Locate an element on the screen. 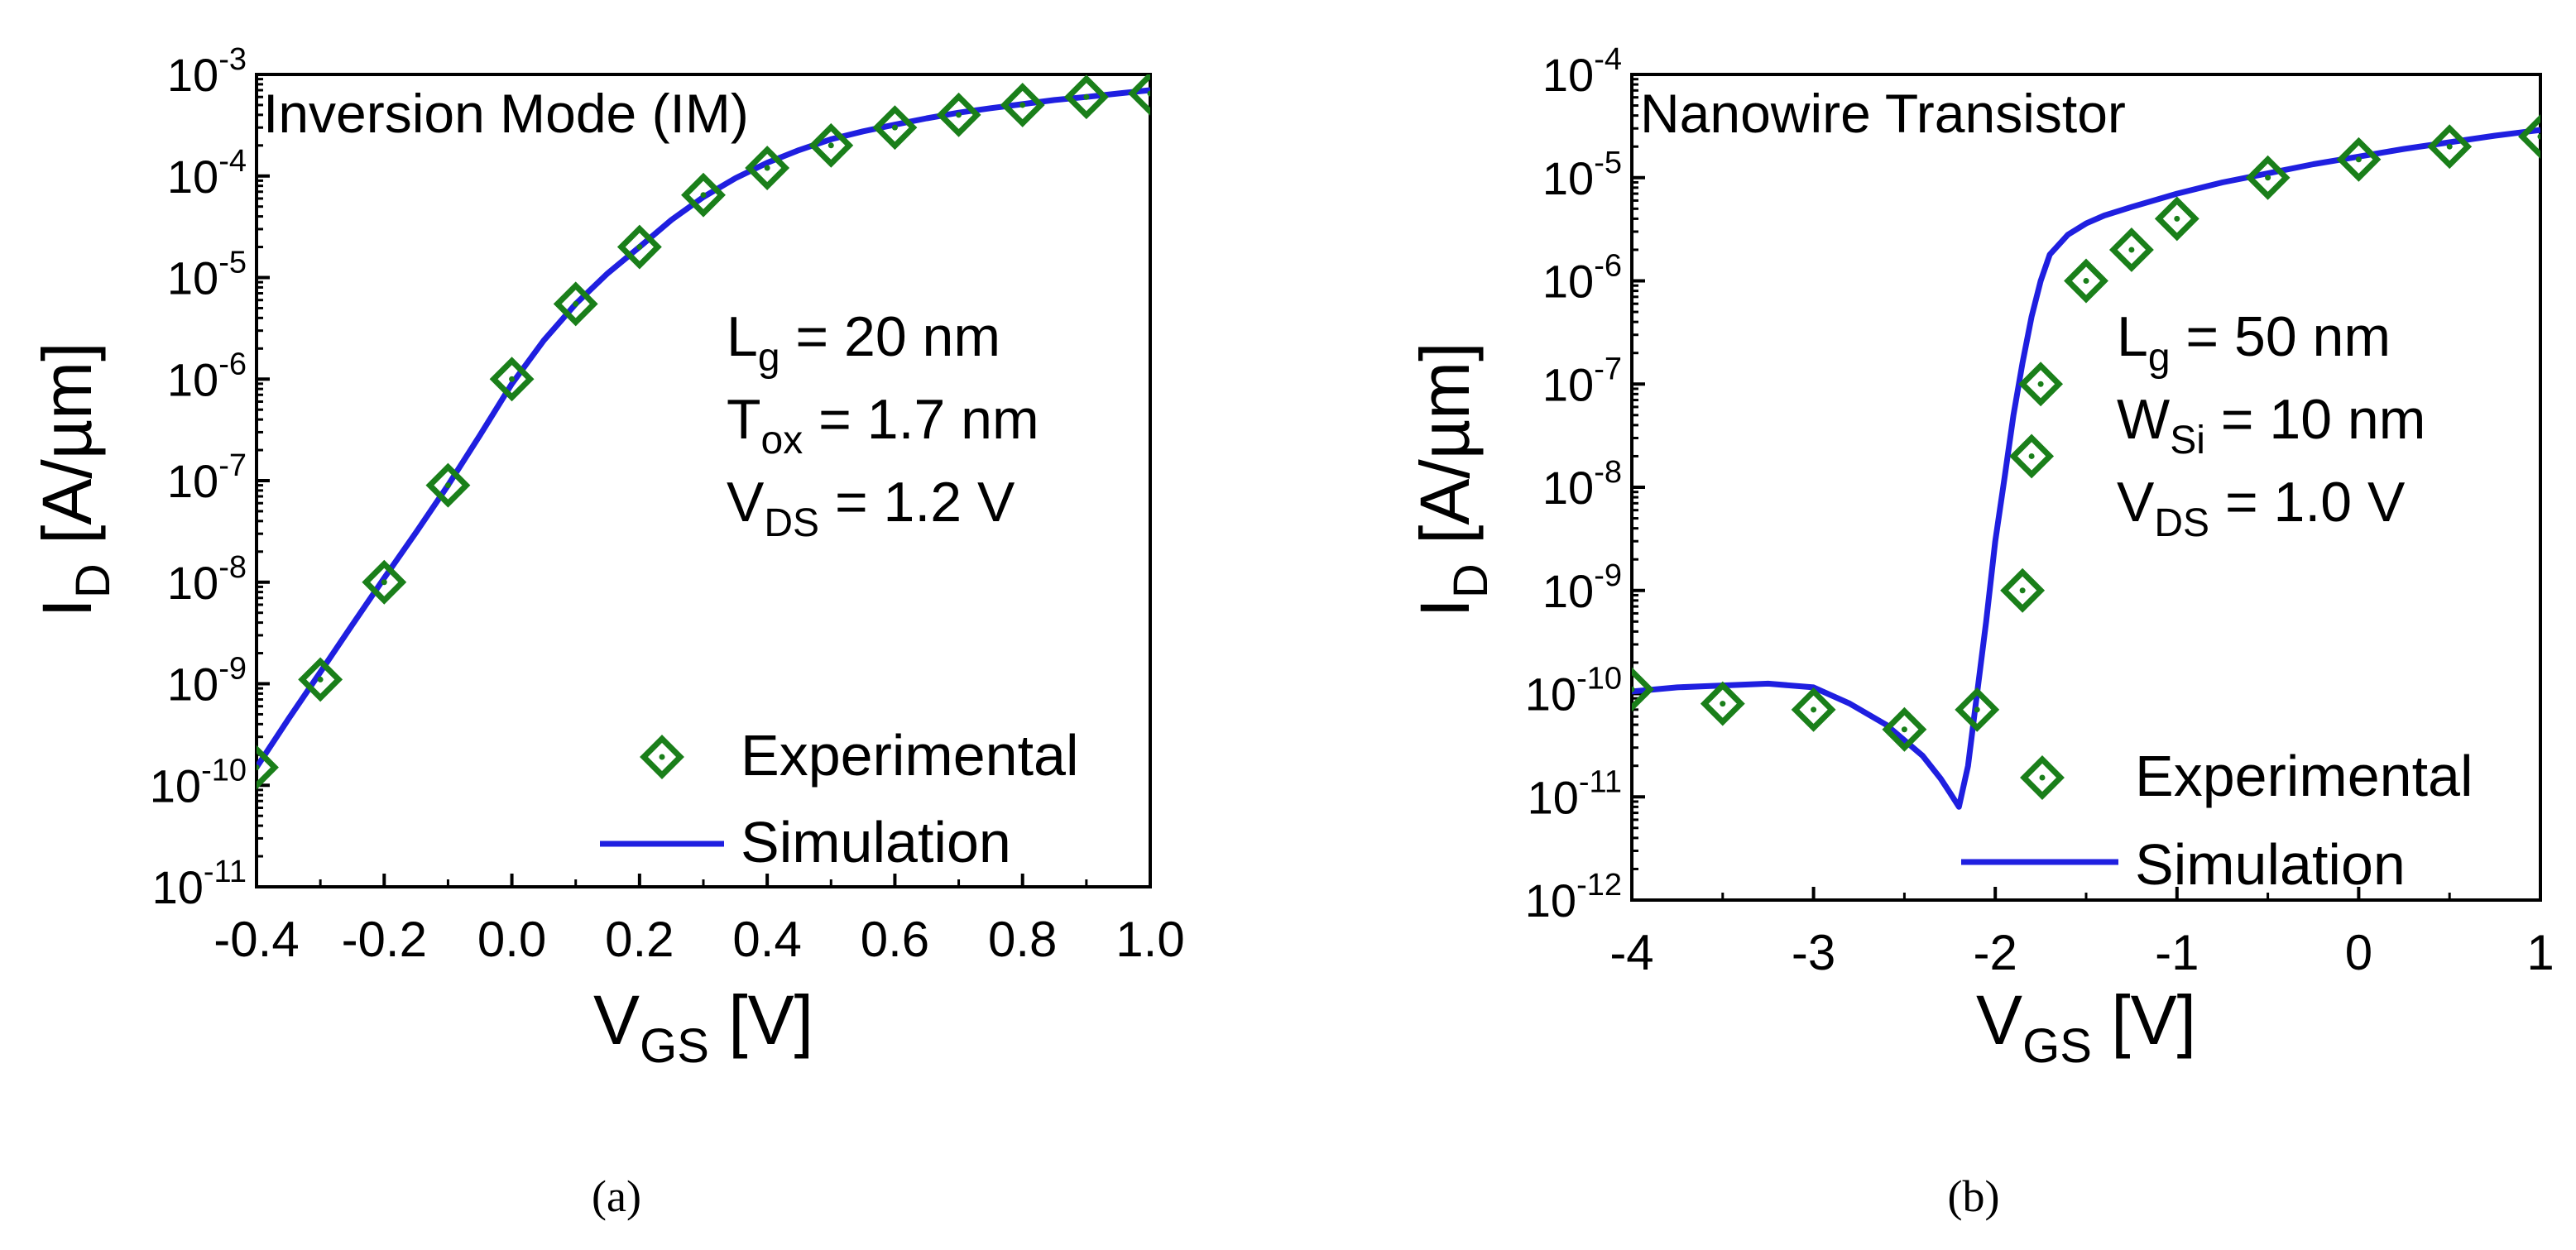 Image resolution: width=2576 pixels, height=1250 pixels. chart-title: Nanowire Transistor is located at coordinates (1883, 113).